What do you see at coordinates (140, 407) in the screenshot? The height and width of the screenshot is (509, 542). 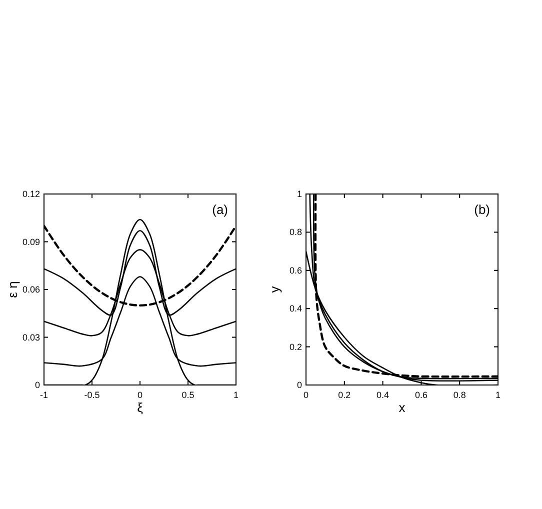 I see `x-axis-title: ξ` at bounding box center [140, 407].